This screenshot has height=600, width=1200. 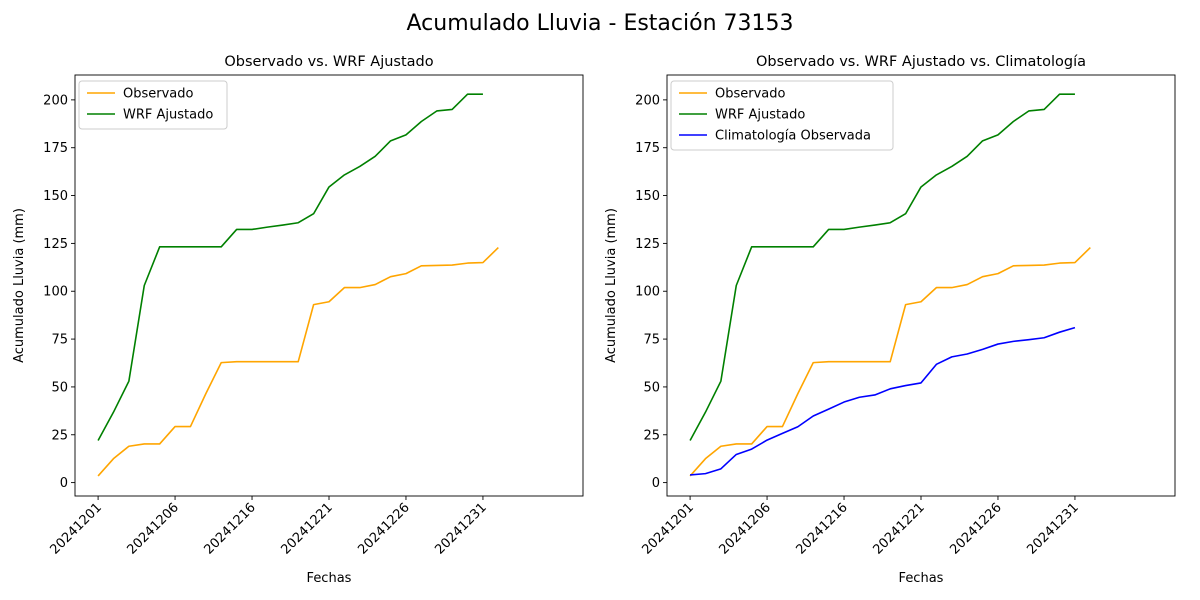 I want to click on series-line-climatolog-a-observada, so click(x=883, y=401).